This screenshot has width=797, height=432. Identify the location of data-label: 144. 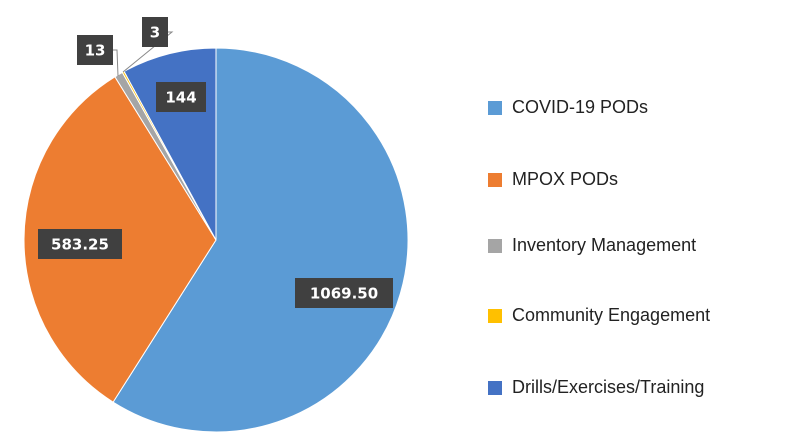
(180, 98).